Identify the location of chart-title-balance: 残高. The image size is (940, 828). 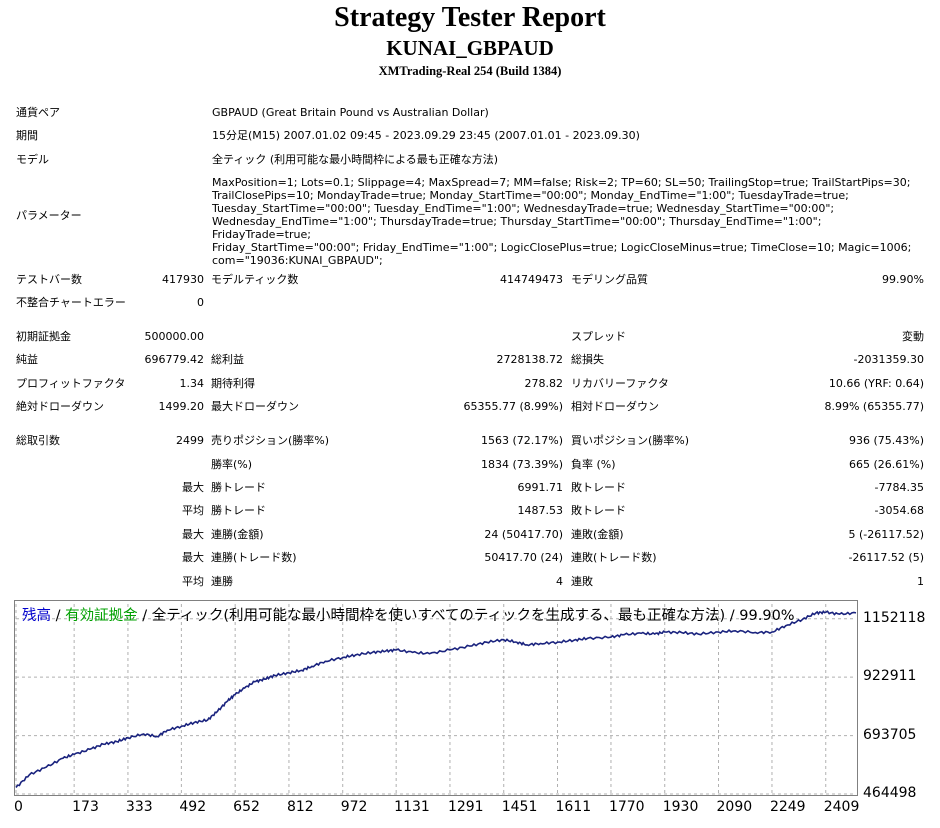
(36, 616).